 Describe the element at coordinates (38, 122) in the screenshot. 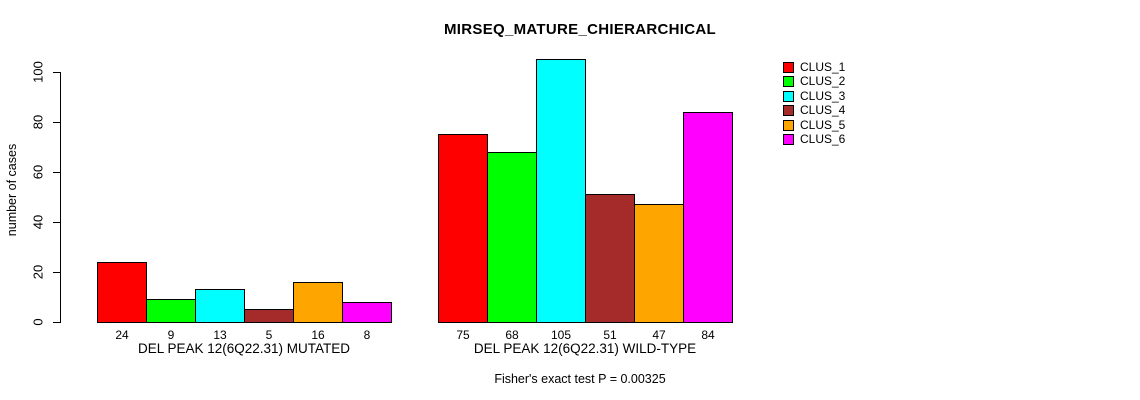

I see `y-tick-label: 80` at that location.